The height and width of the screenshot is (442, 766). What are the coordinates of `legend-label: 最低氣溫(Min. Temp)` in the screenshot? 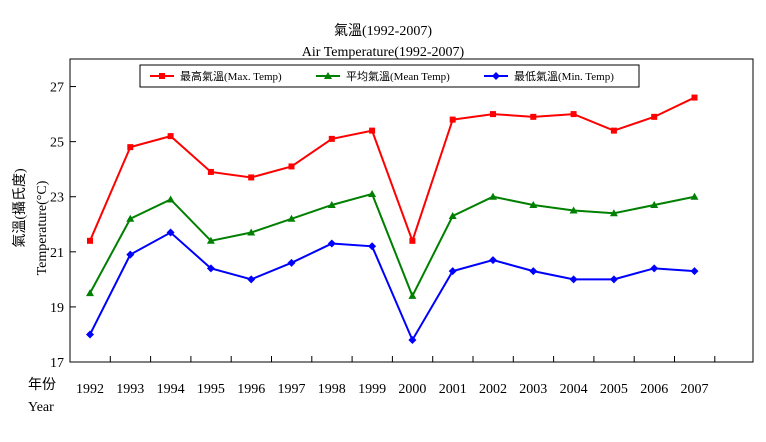 It's located at (564, 76).